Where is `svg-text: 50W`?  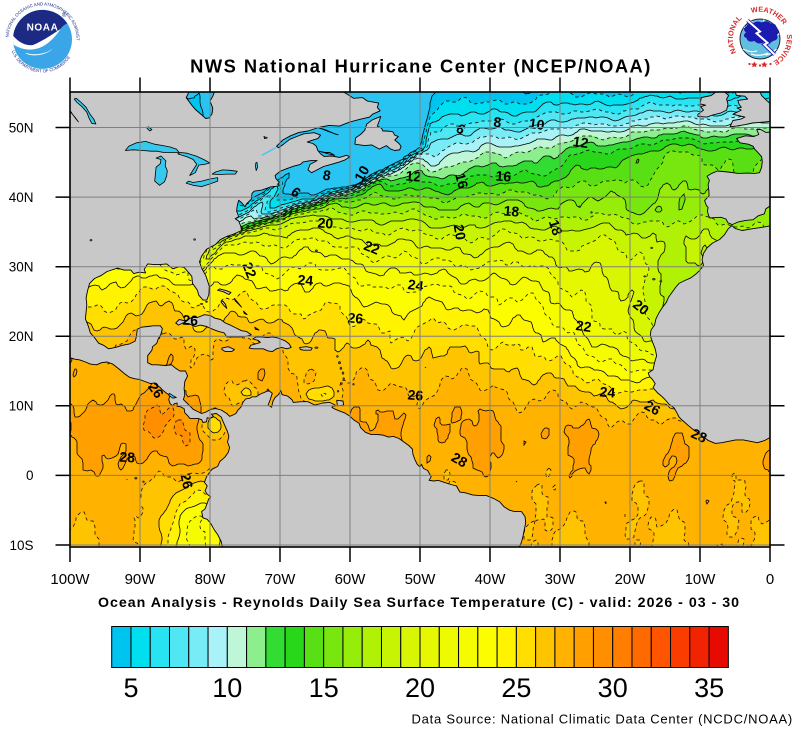 svg-text: 50W is located at coordinates (421, 579).